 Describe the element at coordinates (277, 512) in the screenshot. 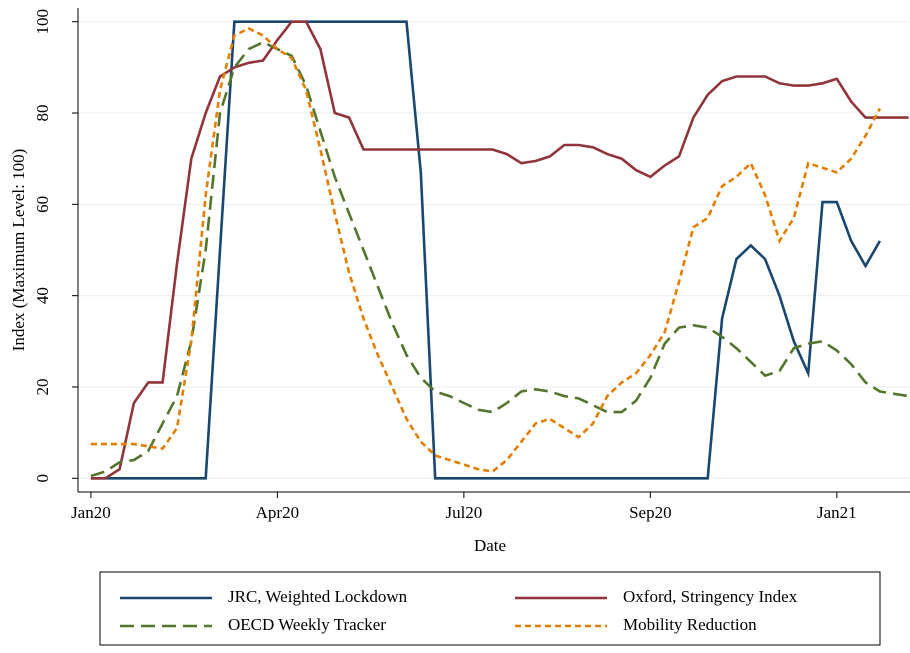

I see `x-tick-label: Apr20` at that location.